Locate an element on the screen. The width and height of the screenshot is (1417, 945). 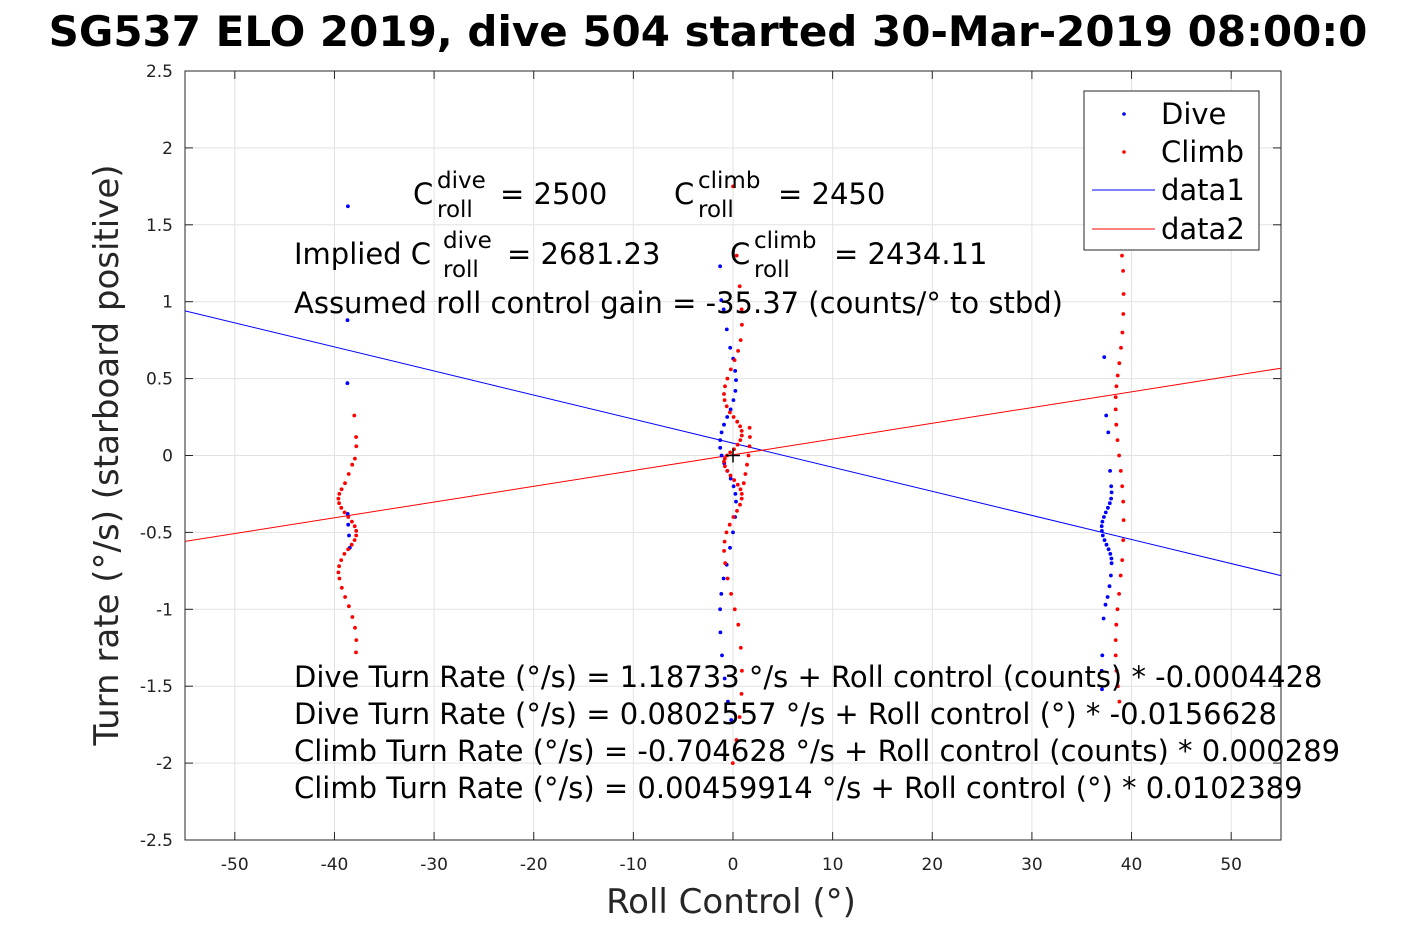
y-tick-label: -1 is located at coordinates (164, 610).